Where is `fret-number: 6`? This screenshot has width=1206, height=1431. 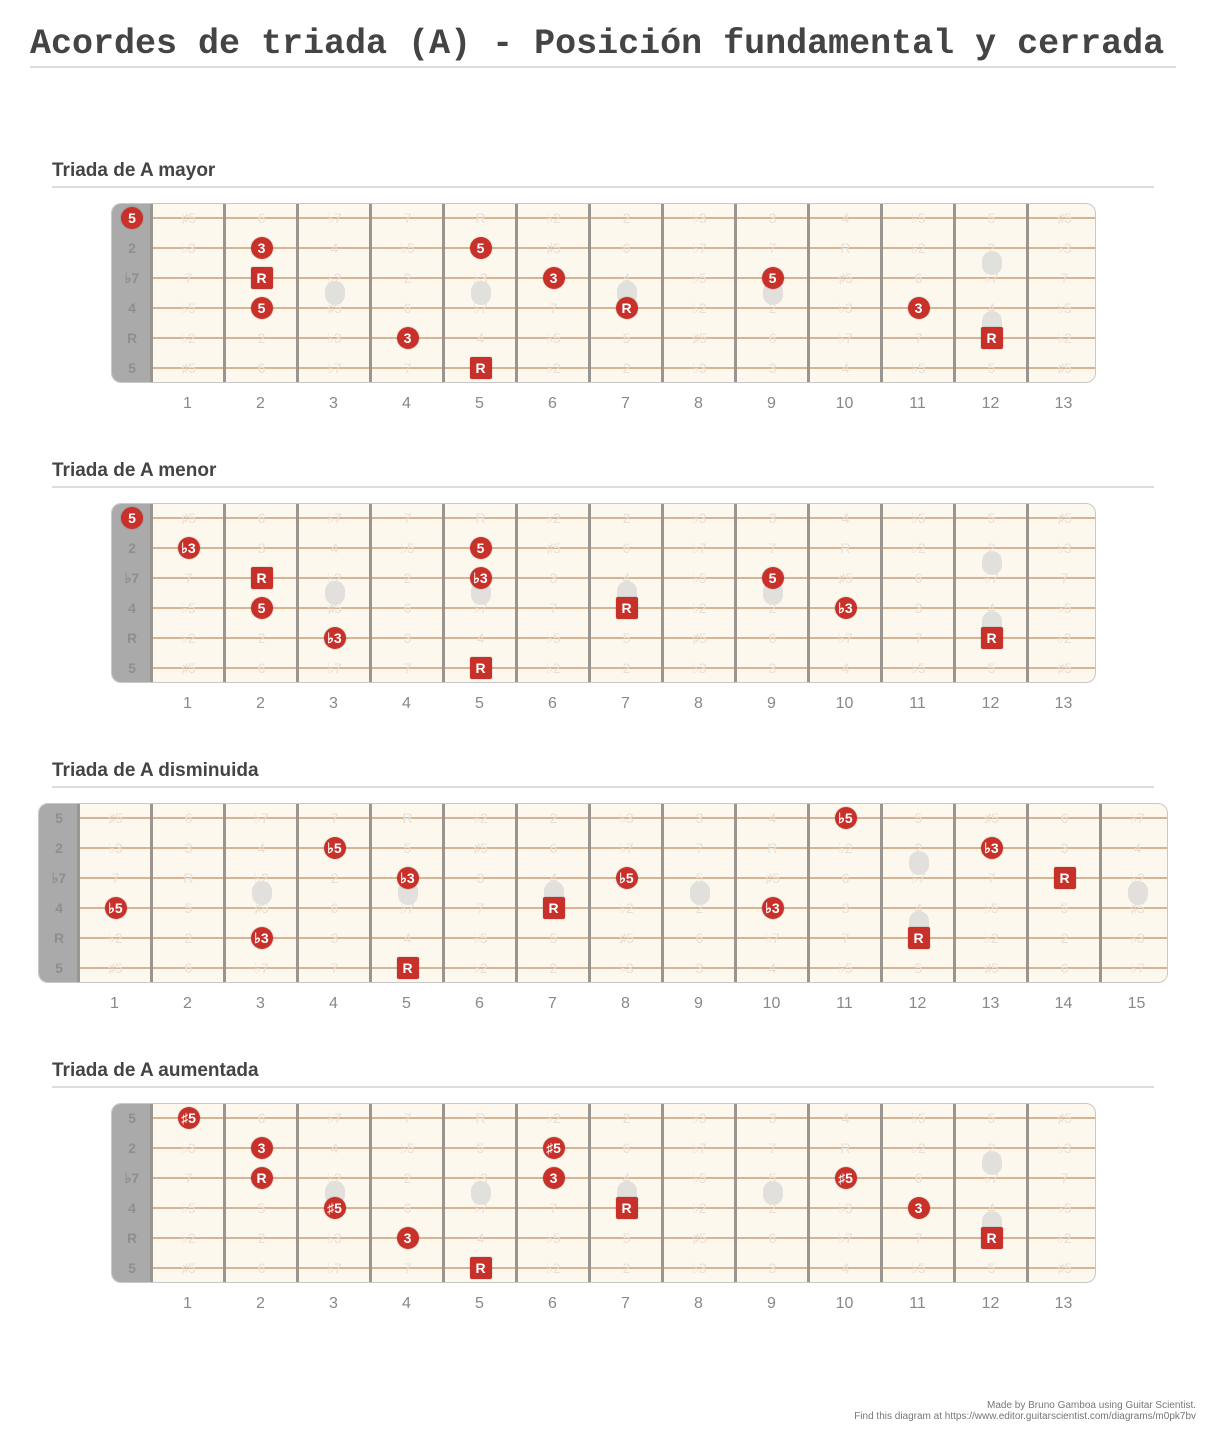
fret-number: 6 is located at coordinates (552, 403).